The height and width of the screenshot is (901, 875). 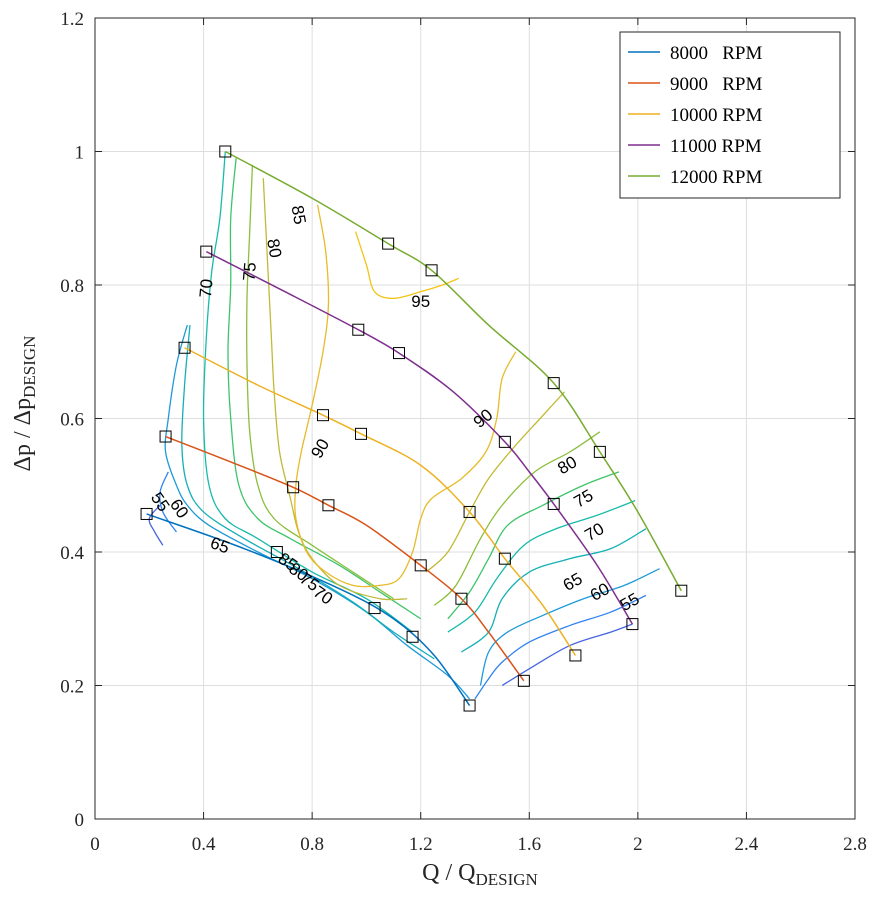 What do you see at coordinates (716, 177) in the screenshot?
I see `legend-label-4: 12000 RPM` at bounding box center [716, 177].